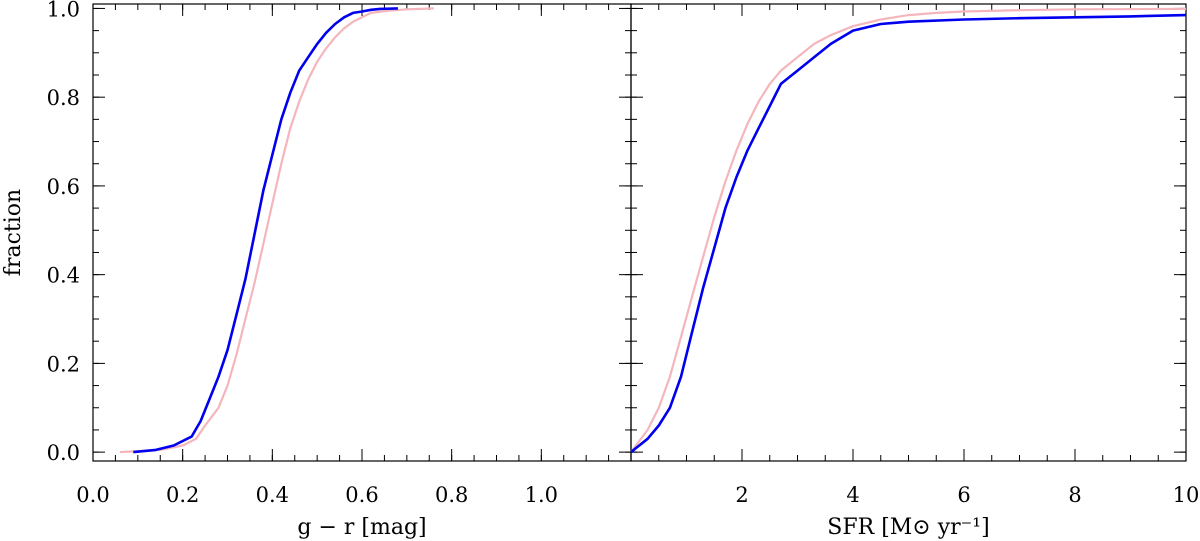 The image size is (1200, 541). Describe the element at coordinates (741, 495) in the screenshot. I see `x-tick-label: 2` at that location.